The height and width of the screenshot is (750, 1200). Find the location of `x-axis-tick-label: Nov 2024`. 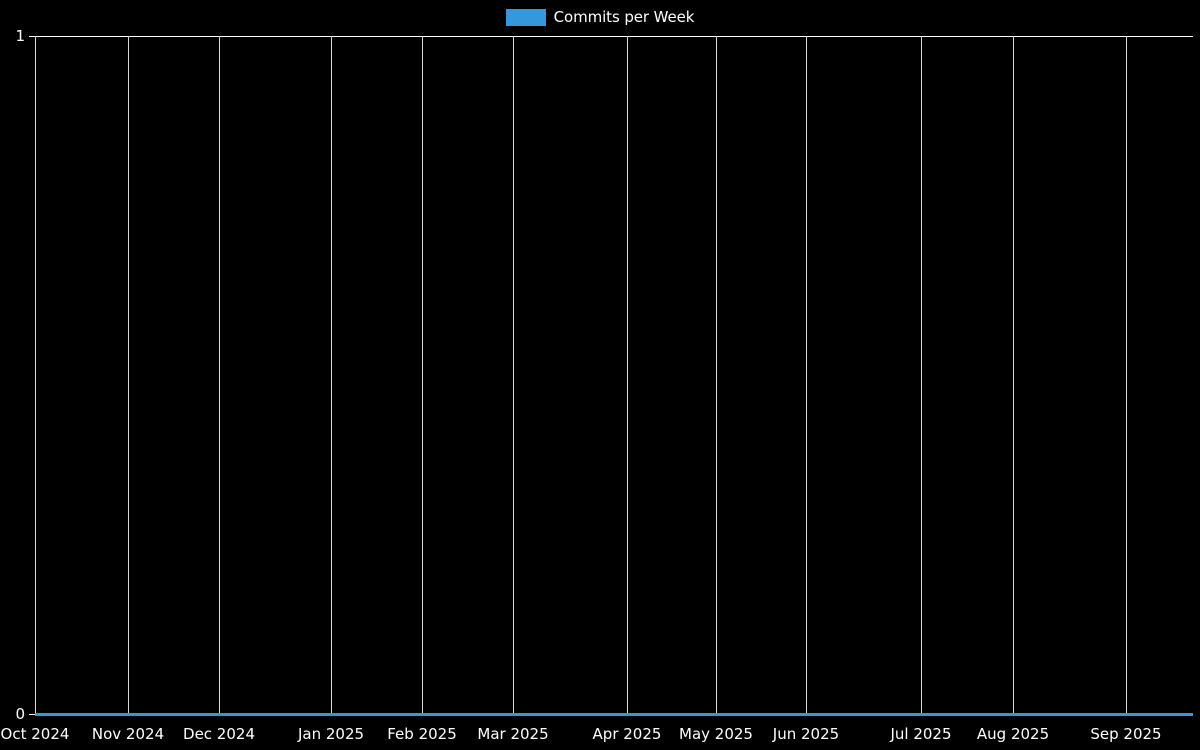

x-axis-tick-label: Nov 2024 is located at coordinates (128, 734).